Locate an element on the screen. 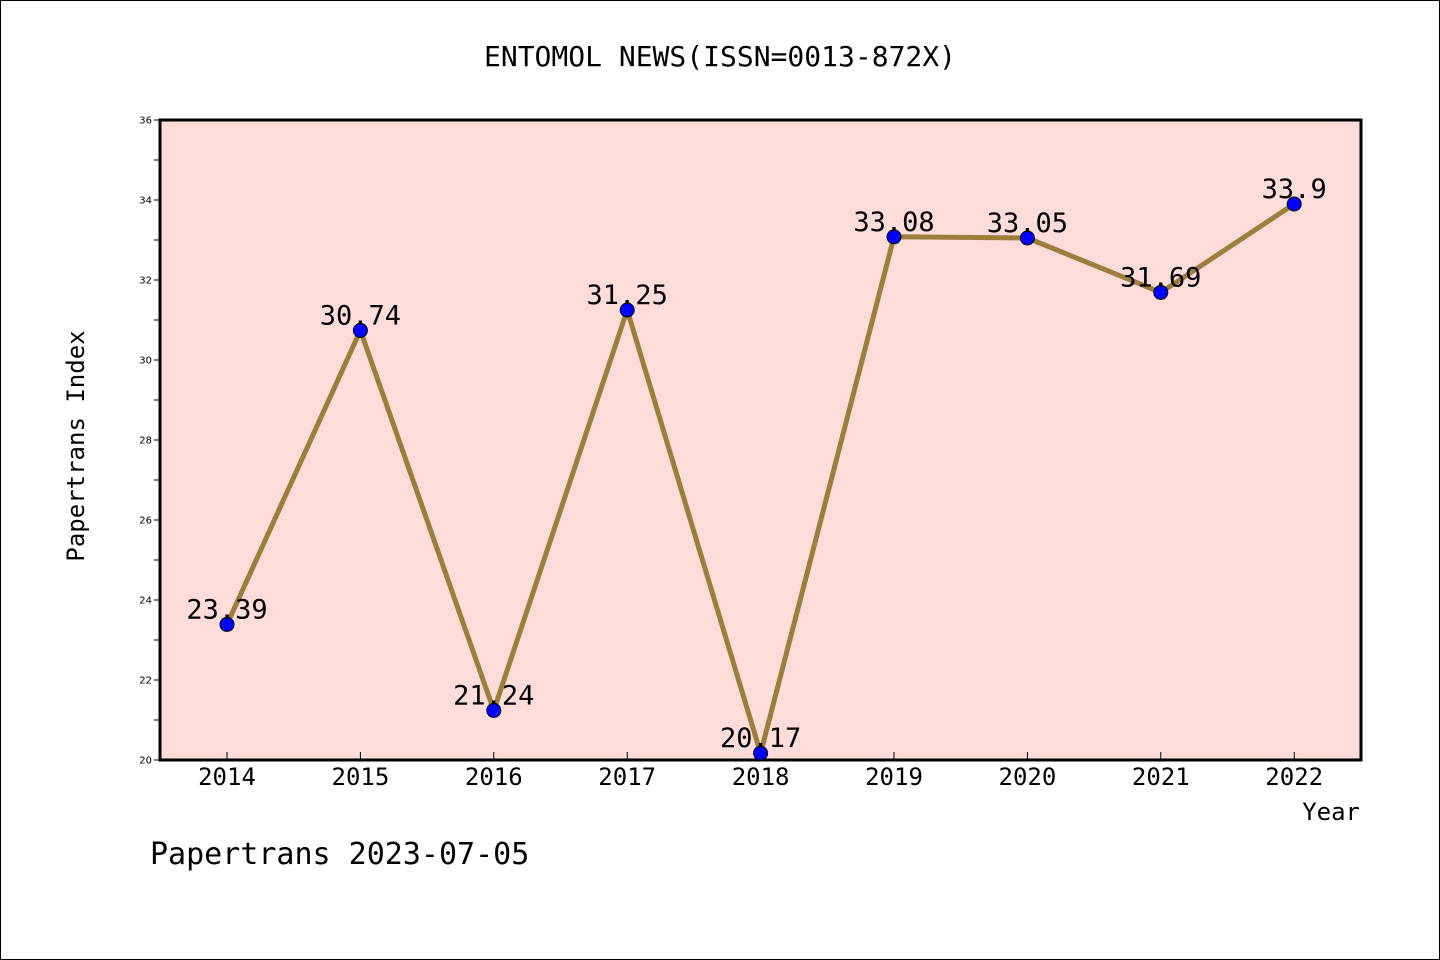  y-tick-label: 28 is located at coordinates (145, 441).